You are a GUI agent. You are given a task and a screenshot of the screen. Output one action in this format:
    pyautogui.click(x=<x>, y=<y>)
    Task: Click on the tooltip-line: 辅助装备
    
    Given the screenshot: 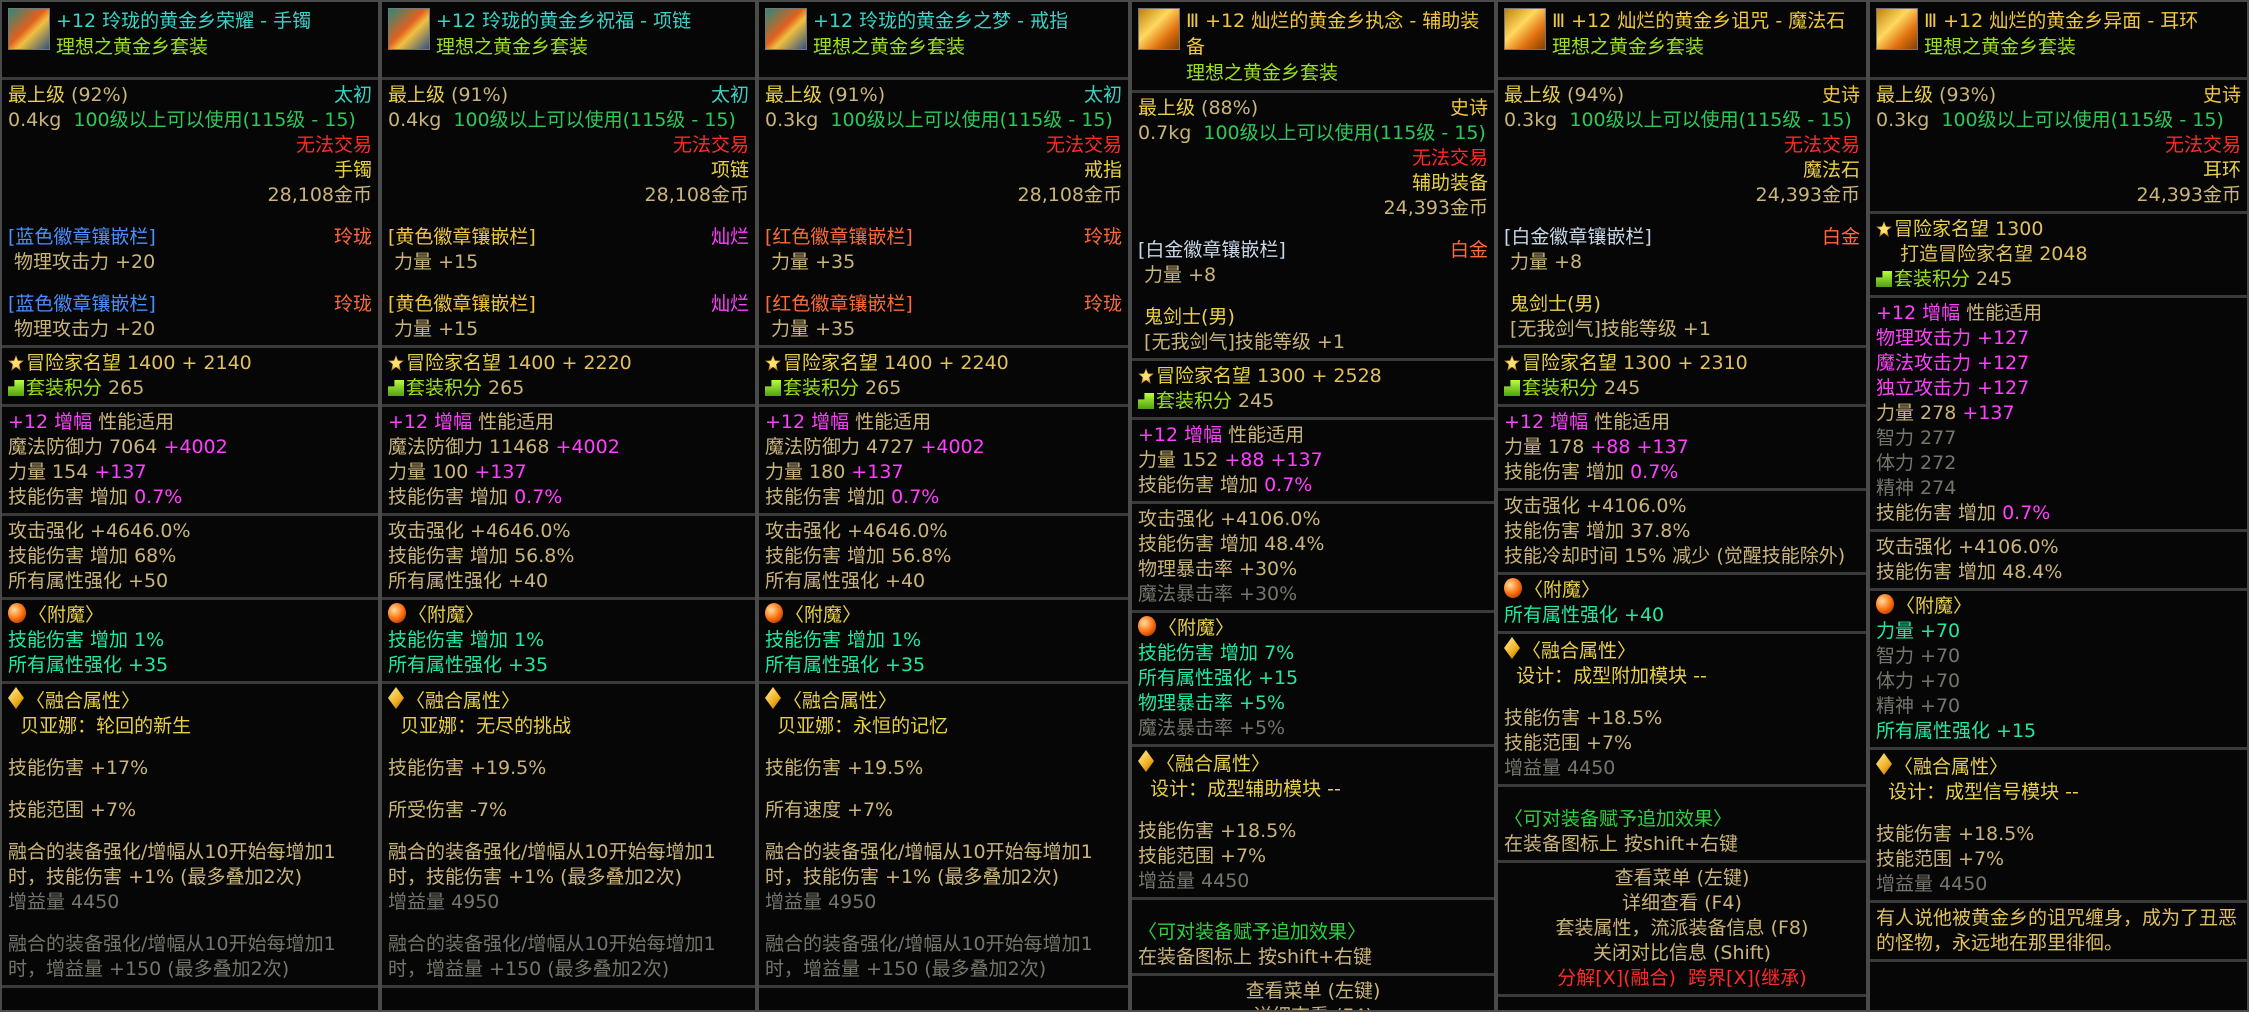 What is the action you would take?
    pyautogui.click(x=1313, y=183)
    